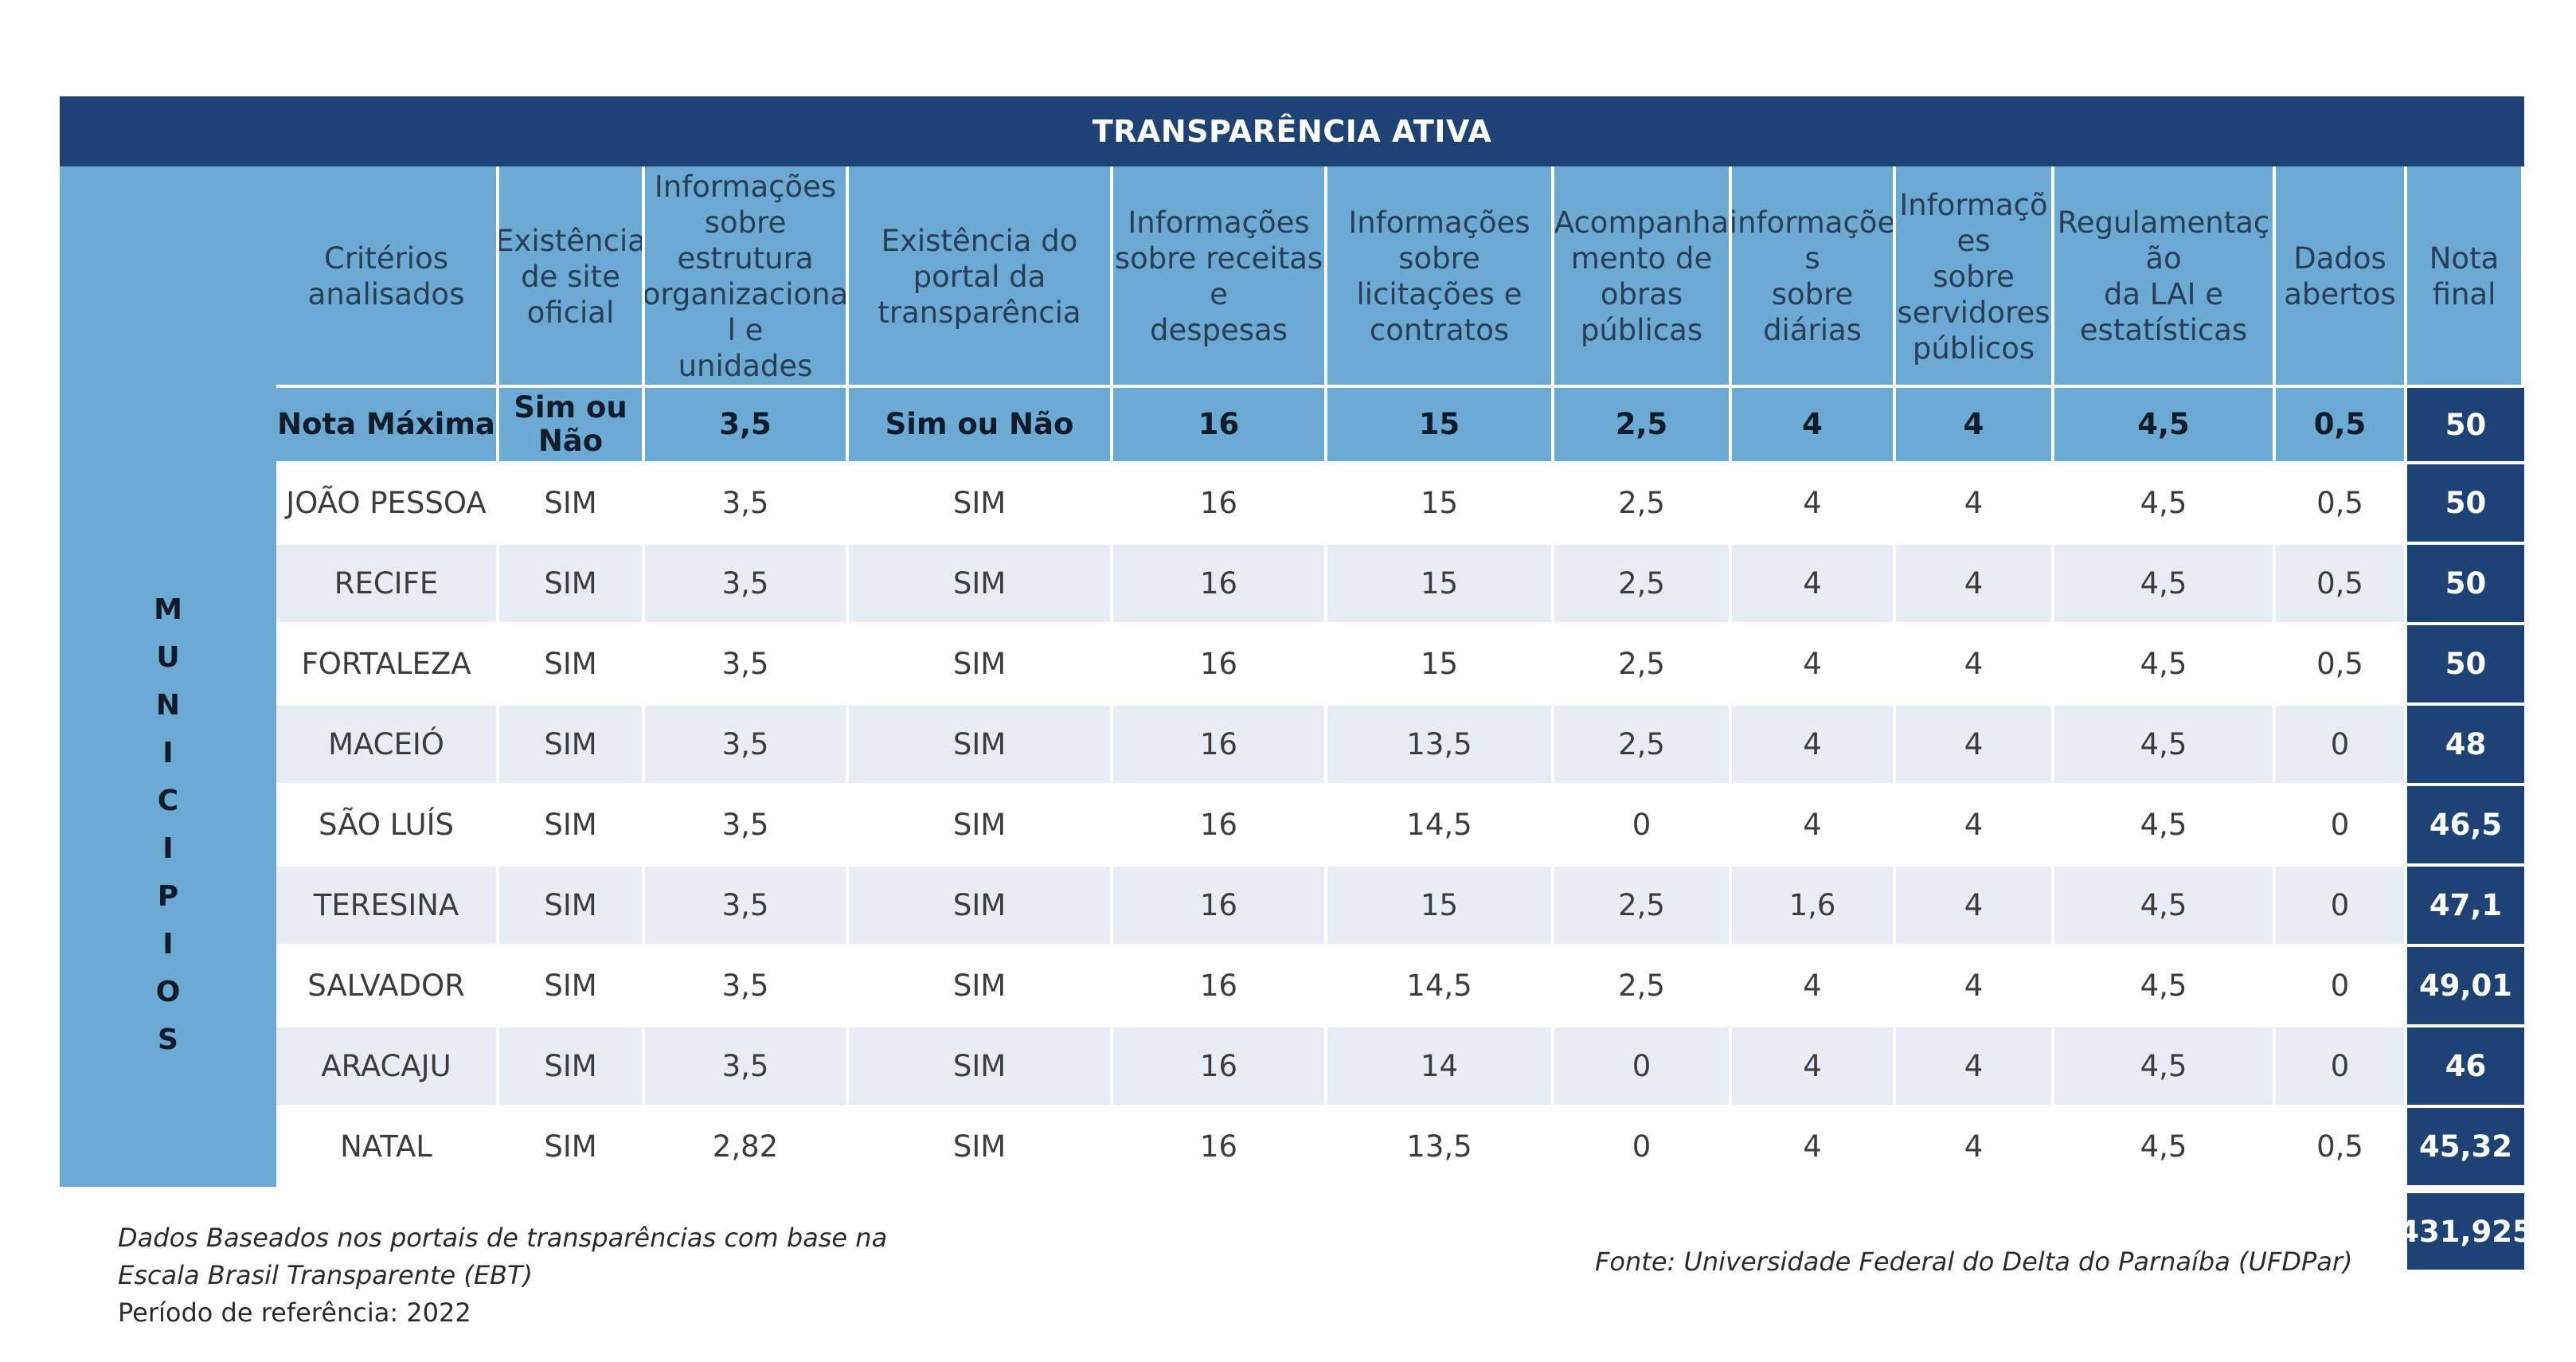  I want to click on max-score-cell: Nota Máxima, so click(387, 424).